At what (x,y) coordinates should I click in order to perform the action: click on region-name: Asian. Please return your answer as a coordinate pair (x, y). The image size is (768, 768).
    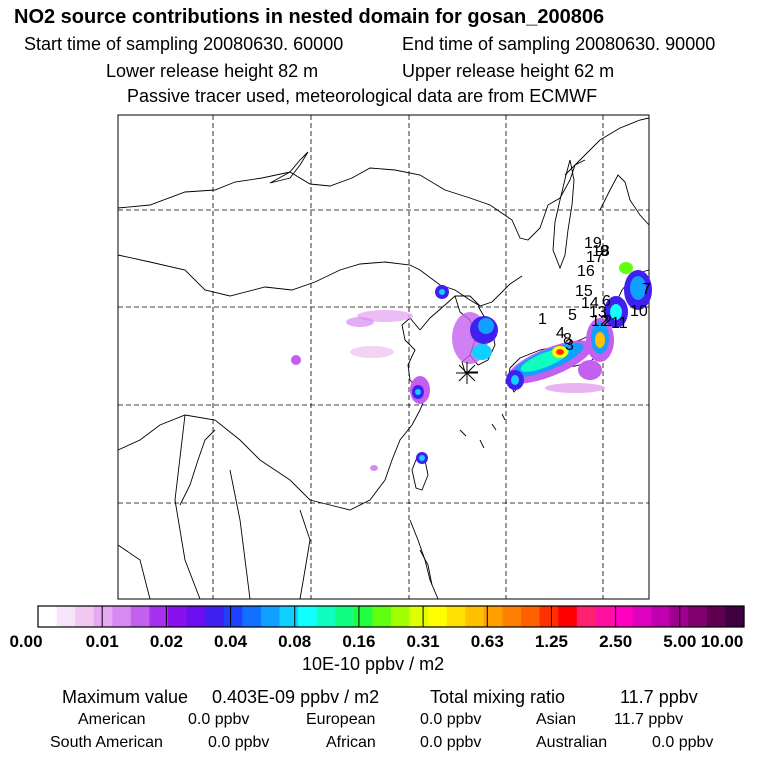
    Looking at the image, I should click on (556, 719).